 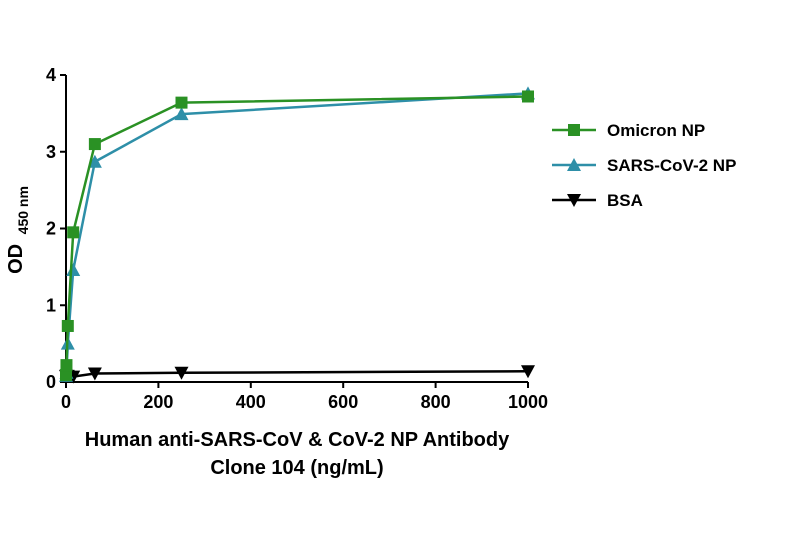 I want to click on x-axis-title-line2: Clone 104 (ng/mL), so click(x=296, y=468).